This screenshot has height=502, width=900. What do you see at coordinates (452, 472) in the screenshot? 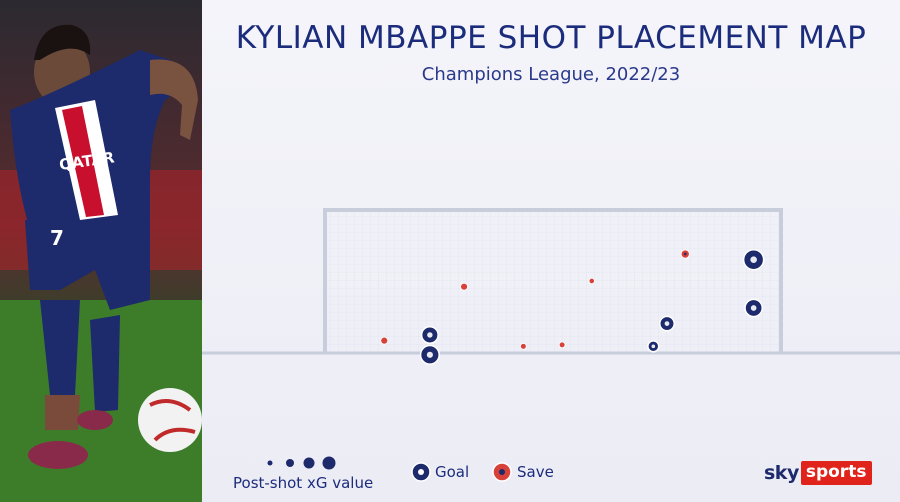
I see `legend-goal-label: Goal` at bounding box center [452, 472].